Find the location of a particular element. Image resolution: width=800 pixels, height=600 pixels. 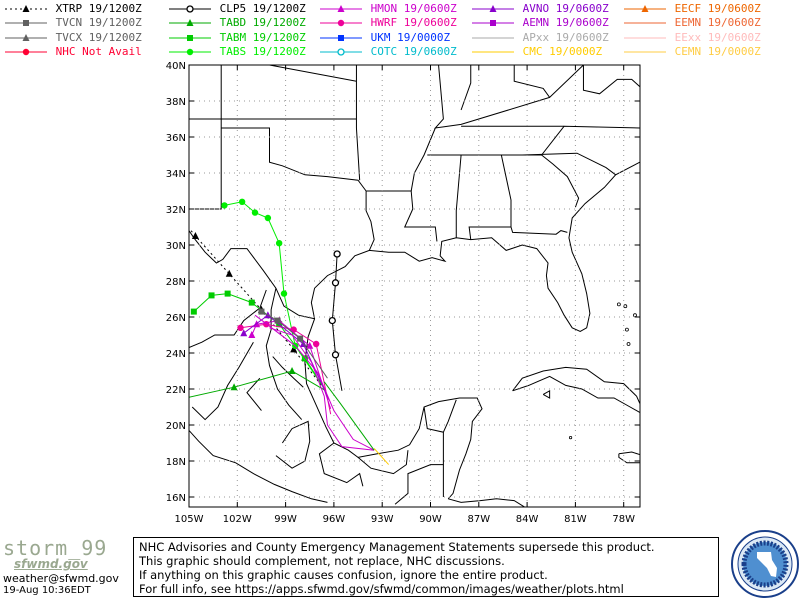

lat-tick-label: 40N is located at coordinates (176, 66).